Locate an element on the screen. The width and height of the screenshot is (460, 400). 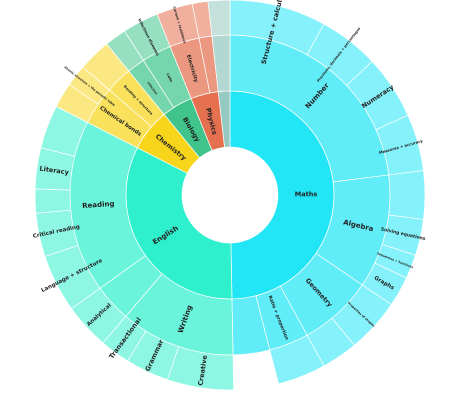
label-cells: Cells is located at coordinates (169, 78).